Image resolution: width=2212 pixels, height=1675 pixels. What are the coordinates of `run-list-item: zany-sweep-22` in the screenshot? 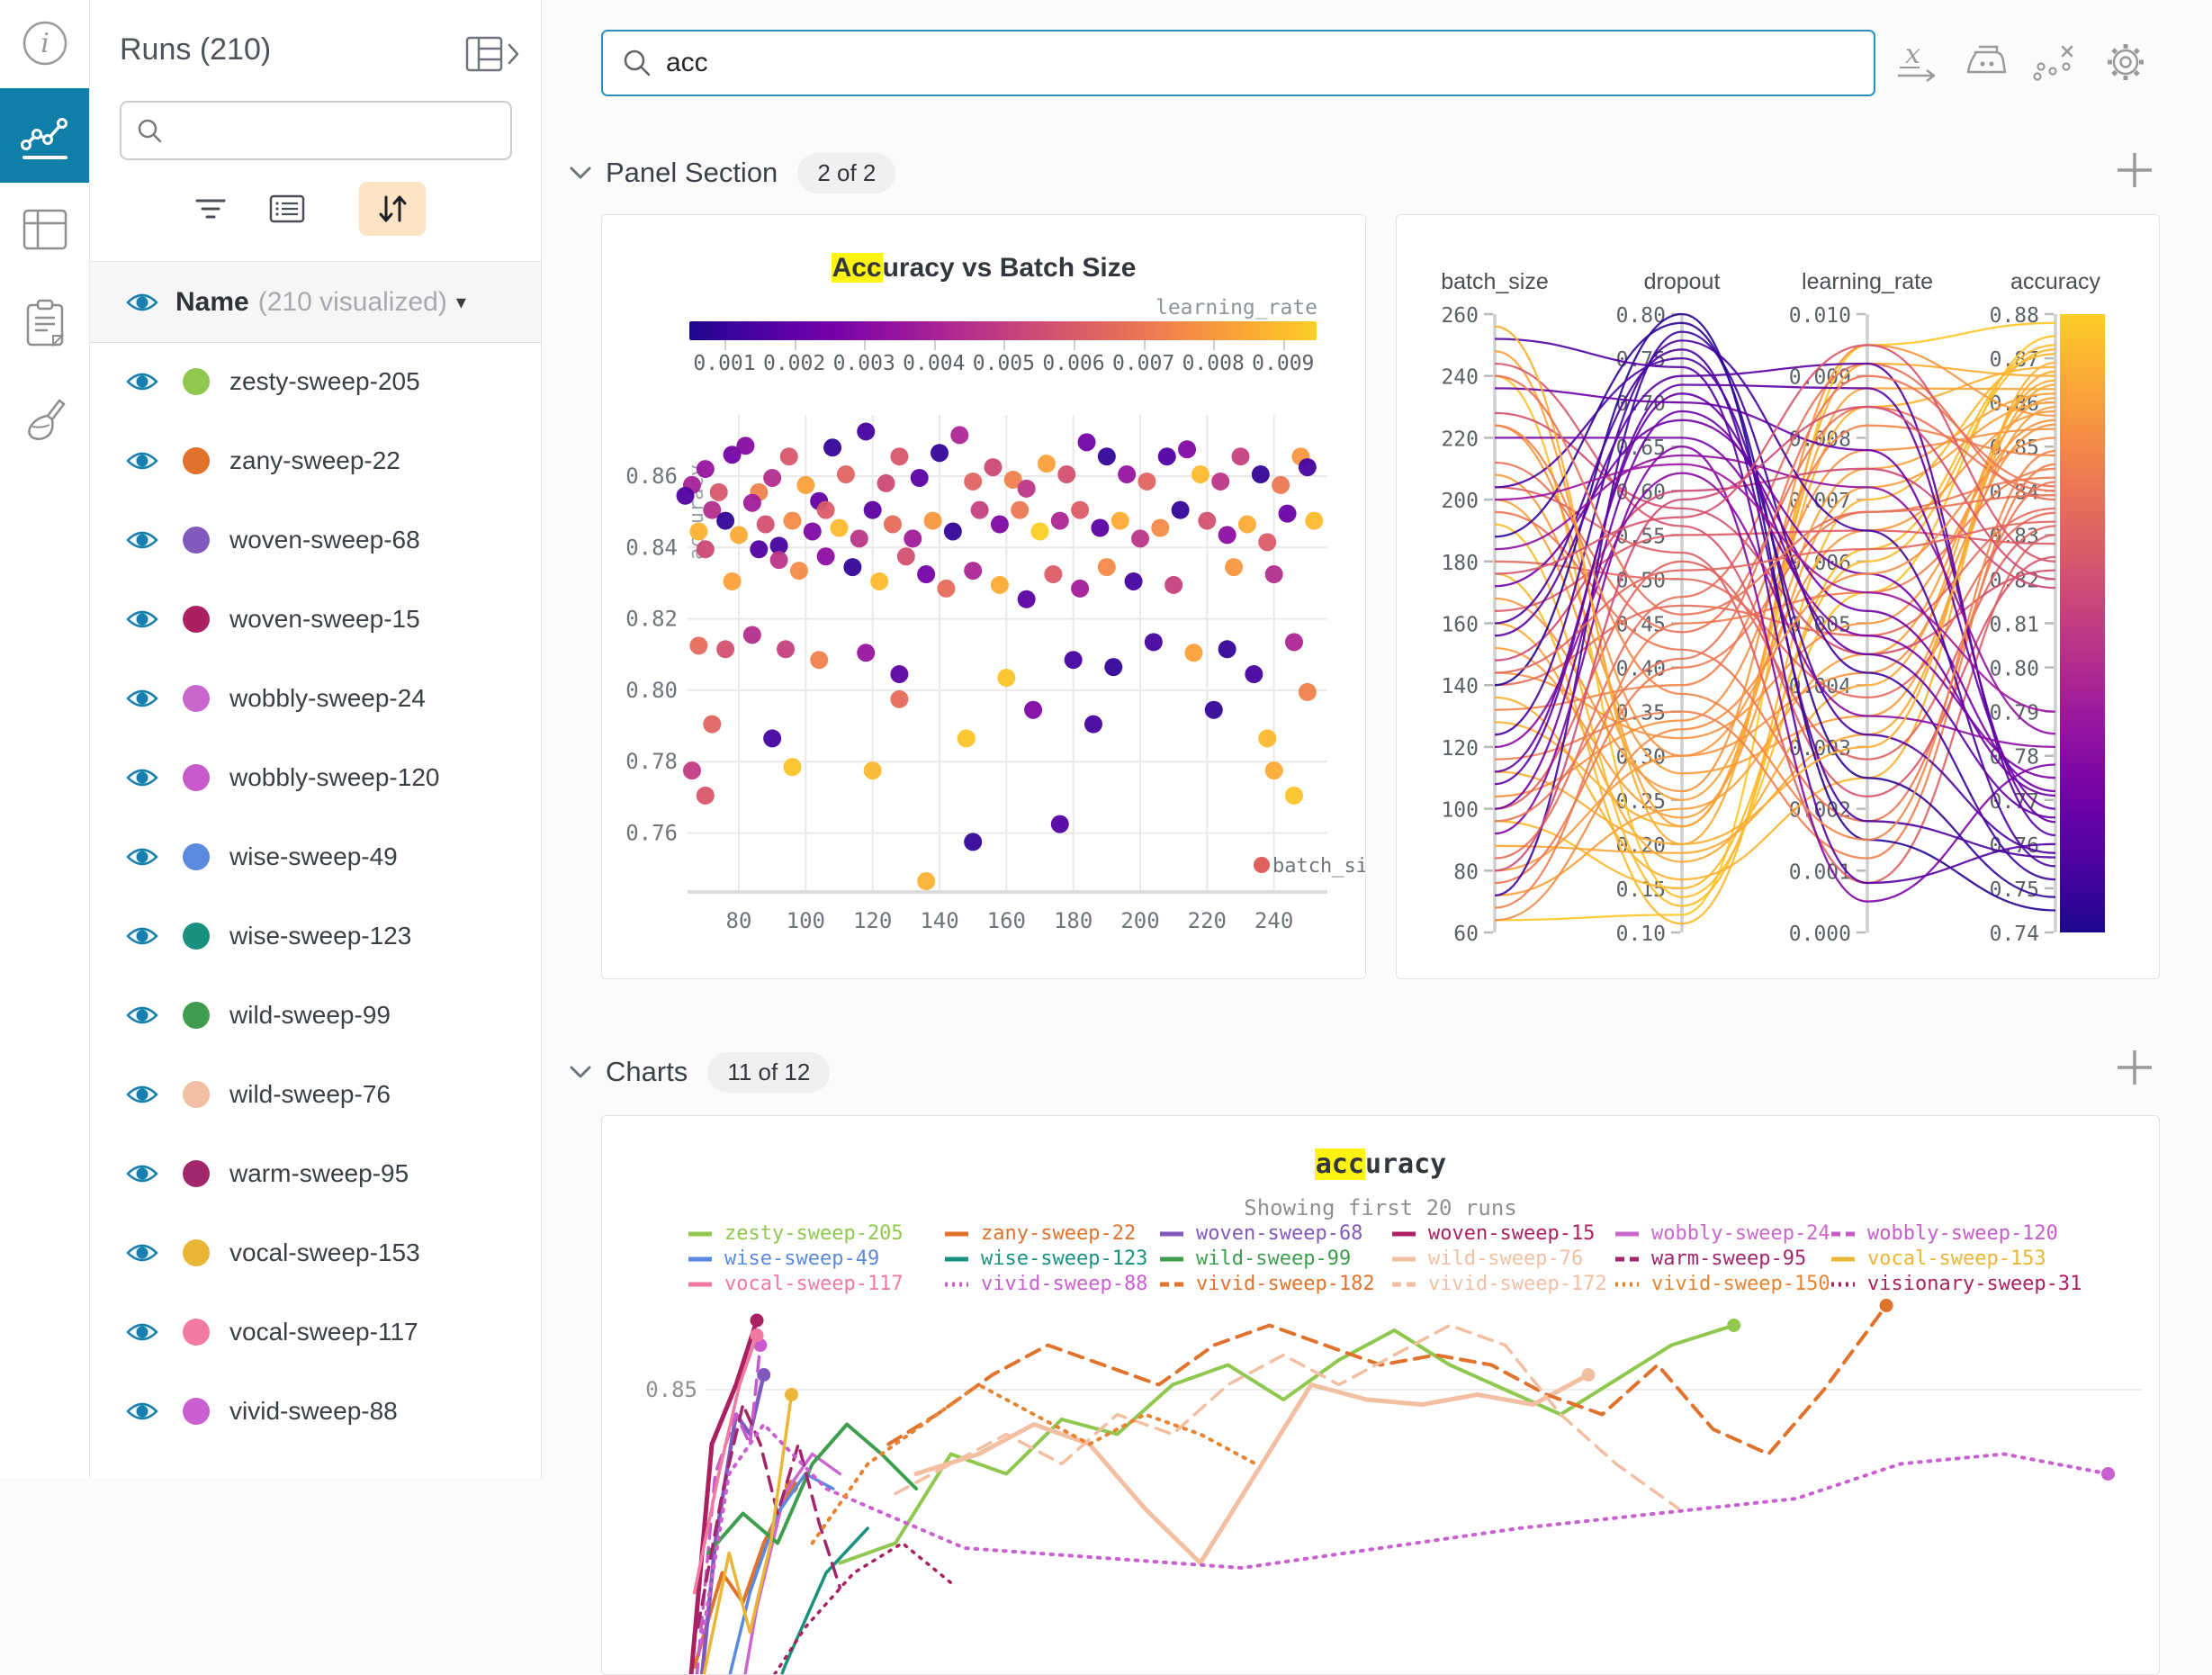 It's located at (315, 460).